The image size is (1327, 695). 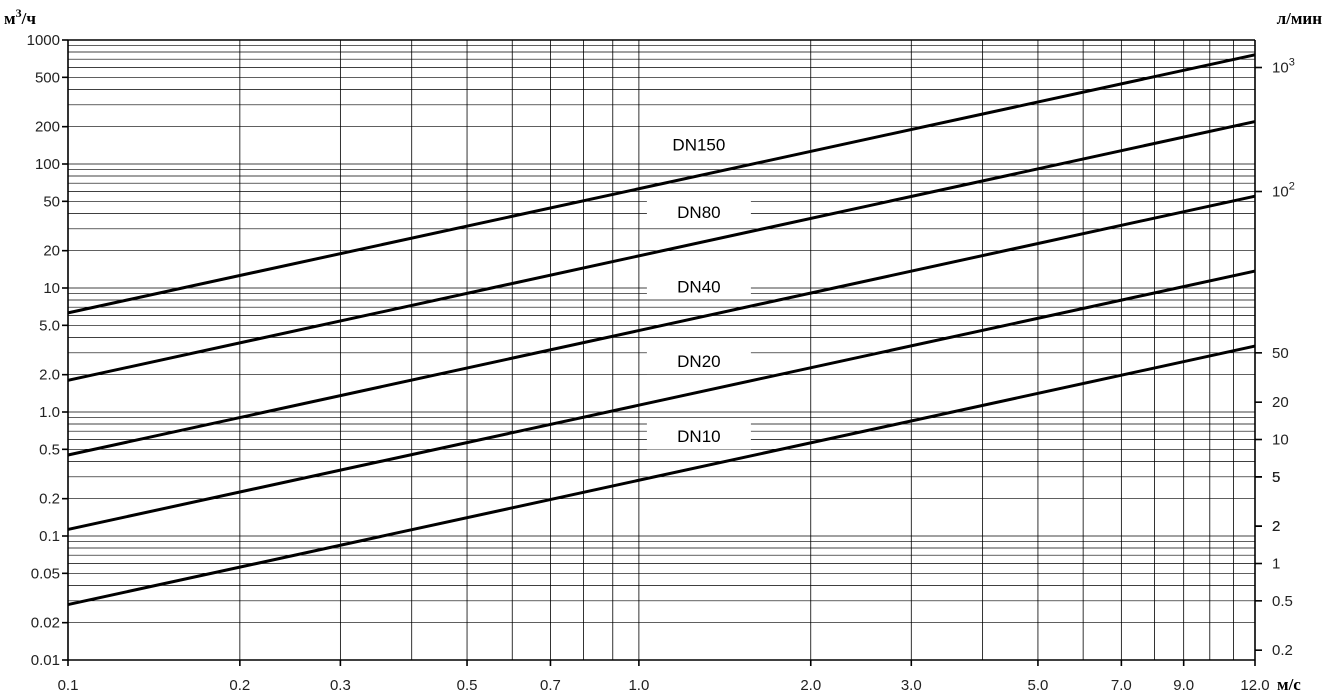 I want to click on y2-tick-label: 2, so click(x=1276, y=526).